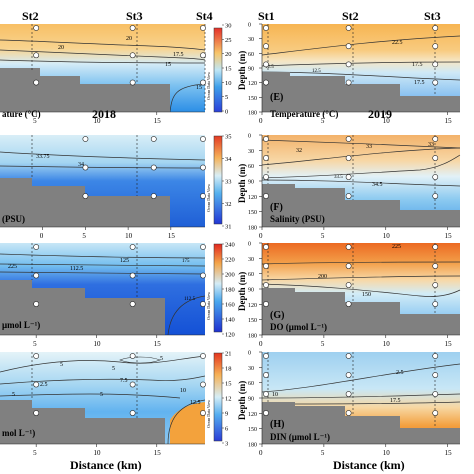 This screenshot has width=474, height=474. What do you see at coordinates (226, 414) in the screenshot?
I see `colorbar-tick-label: 9` at bounding box center [226, 414].